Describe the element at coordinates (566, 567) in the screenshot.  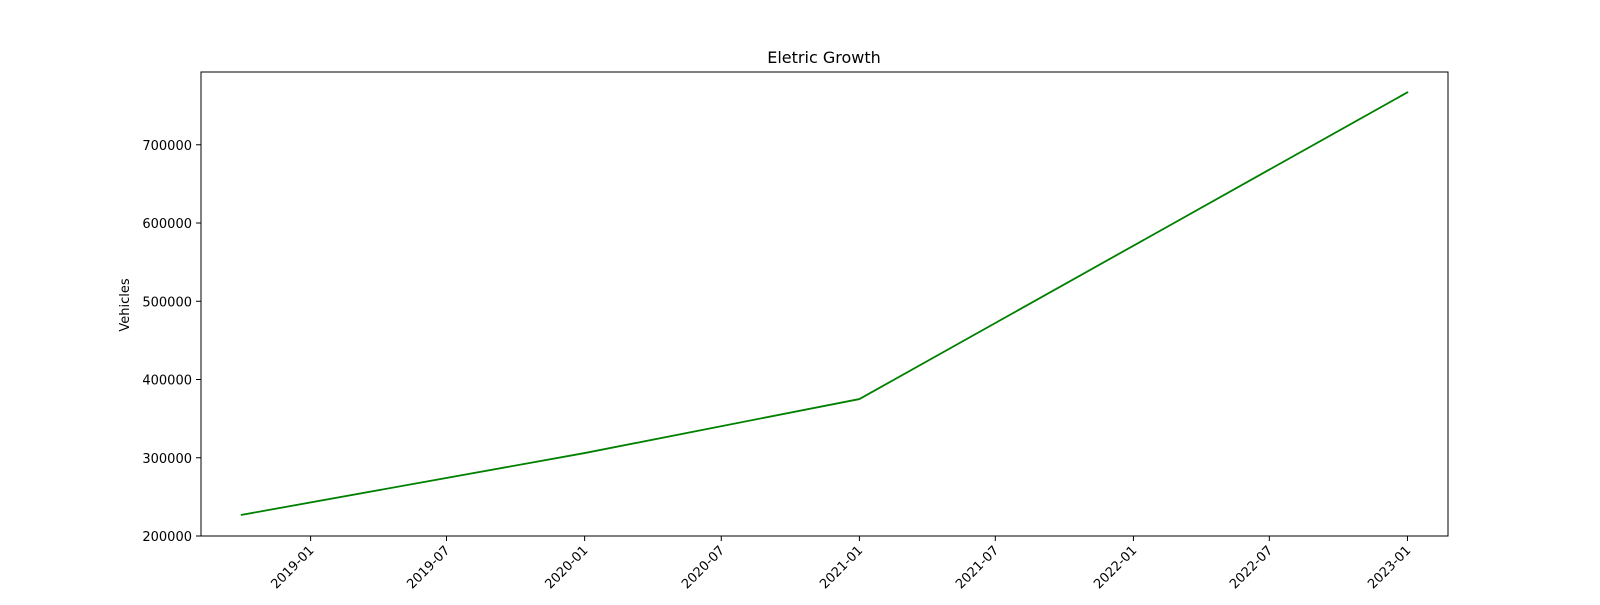
I see `x-tick-label: 2020-01` at that location.